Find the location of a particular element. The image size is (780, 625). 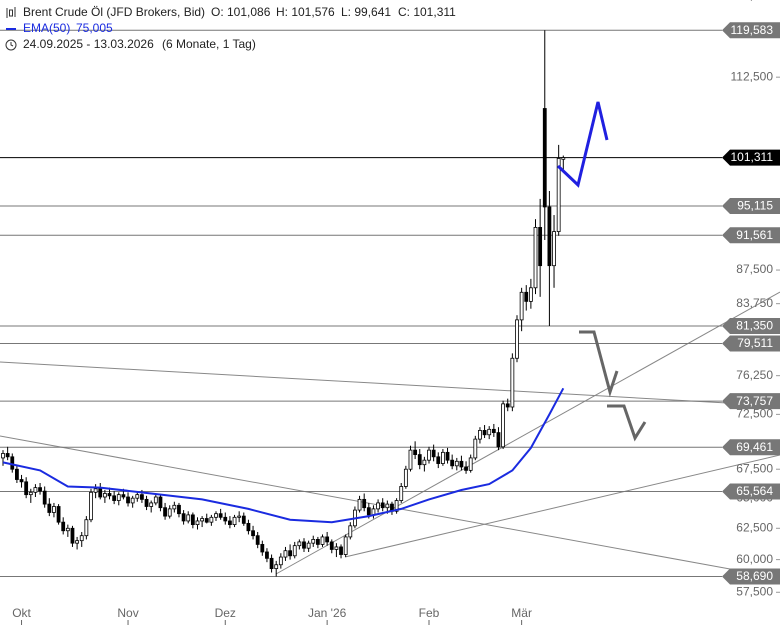

y-tick-label: 76,250 is located at coordinates (754, 375).